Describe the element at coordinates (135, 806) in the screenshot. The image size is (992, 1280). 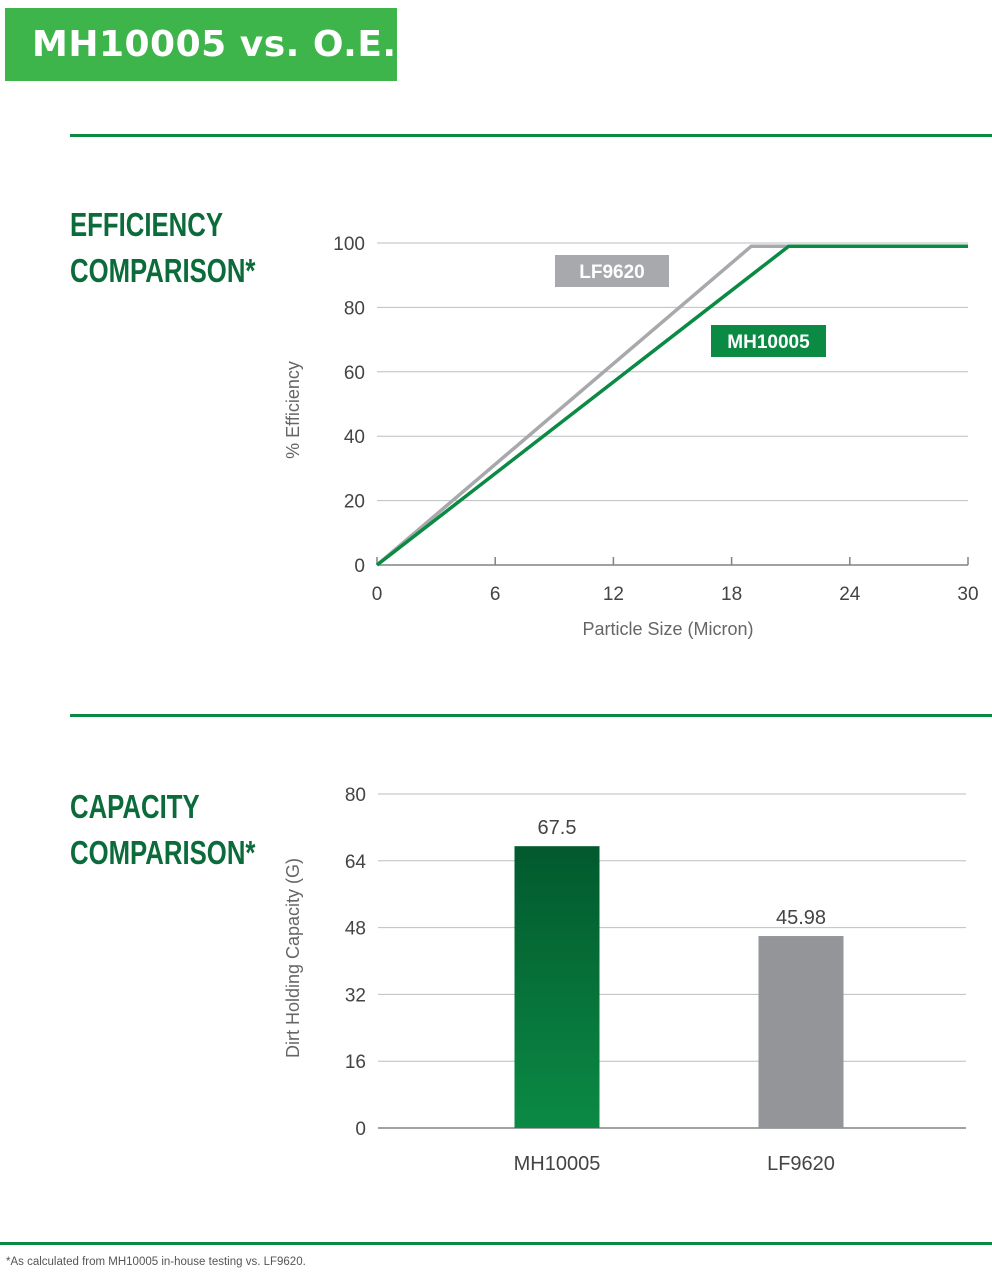
I see `capacity-title-line1: CAPACITY` at that location.